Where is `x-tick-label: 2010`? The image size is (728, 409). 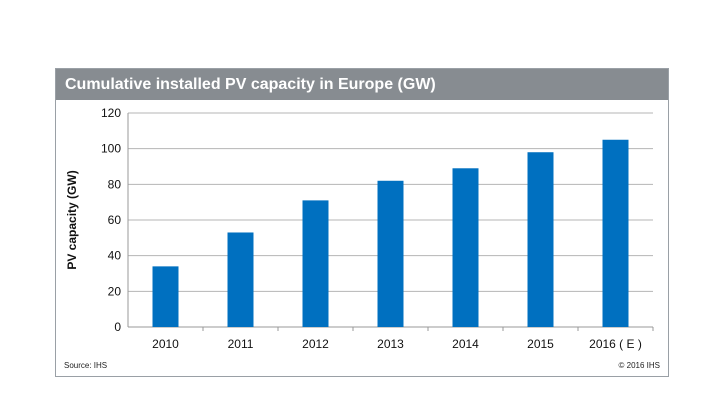 x-tick-label: 2010 is located at coordinates (165, 344).